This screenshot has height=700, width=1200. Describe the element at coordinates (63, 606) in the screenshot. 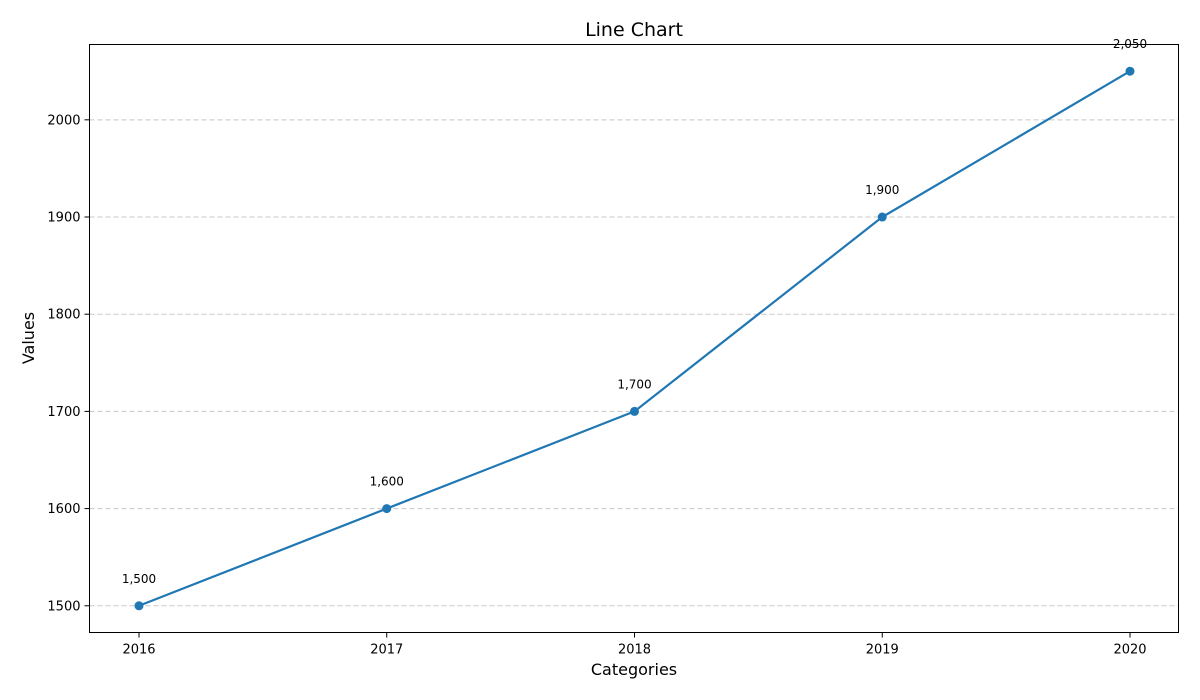

I see `y-tick-label: 1500` at that location.